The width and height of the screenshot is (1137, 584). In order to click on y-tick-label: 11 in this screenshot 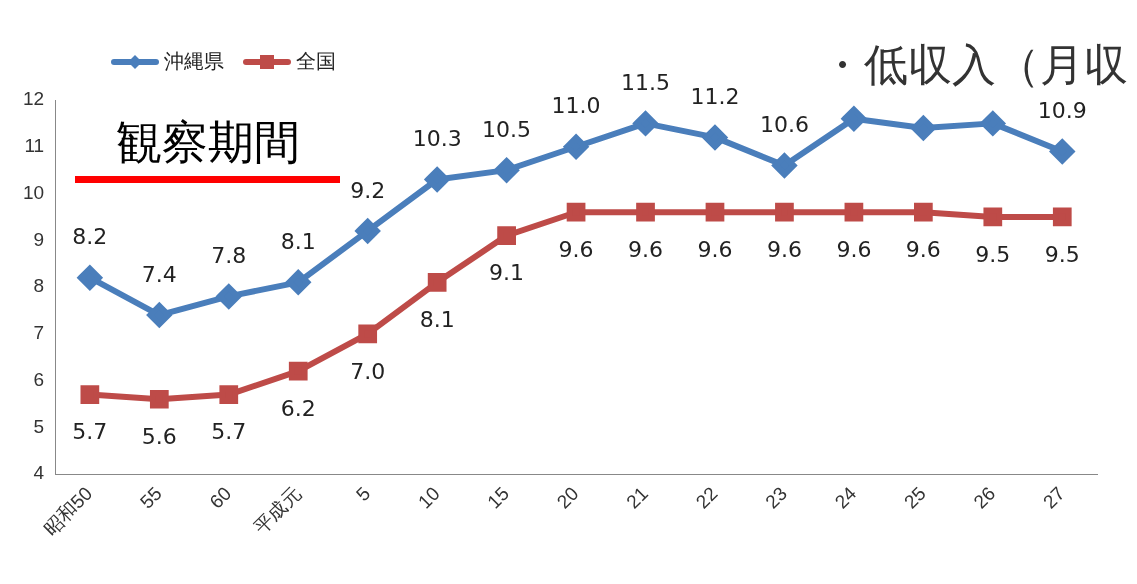, I will do `click(34, 145)`.